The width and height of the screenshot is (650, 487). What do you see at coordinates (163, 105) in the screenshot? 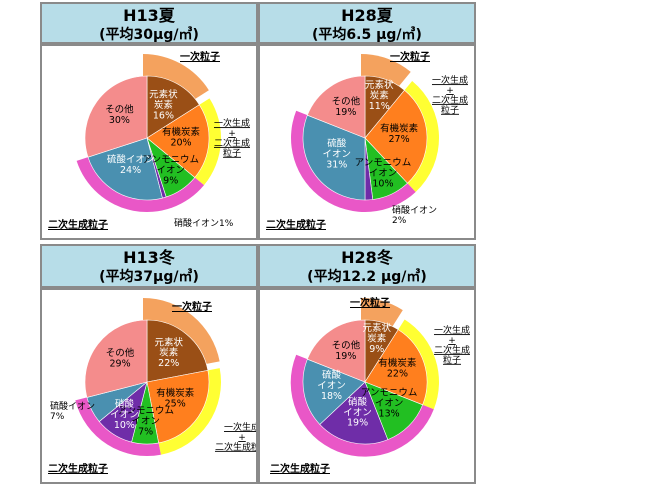
I see `slice-label-ec: 元素状炭素 16%` at bounding box center [163, 105].